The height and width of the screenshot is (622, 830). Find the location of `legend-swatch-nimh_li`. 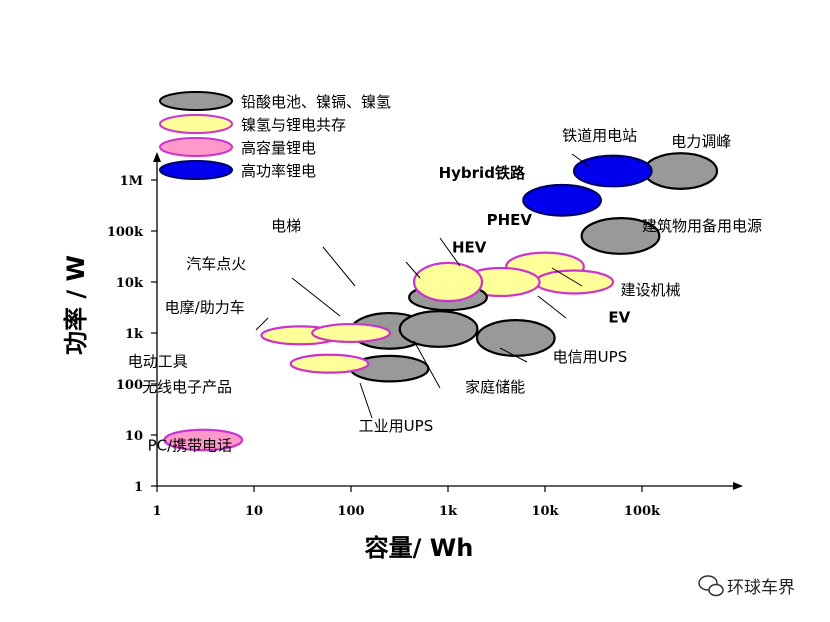

legend-swatch-nimh_li is located at coordinates (196, 124).